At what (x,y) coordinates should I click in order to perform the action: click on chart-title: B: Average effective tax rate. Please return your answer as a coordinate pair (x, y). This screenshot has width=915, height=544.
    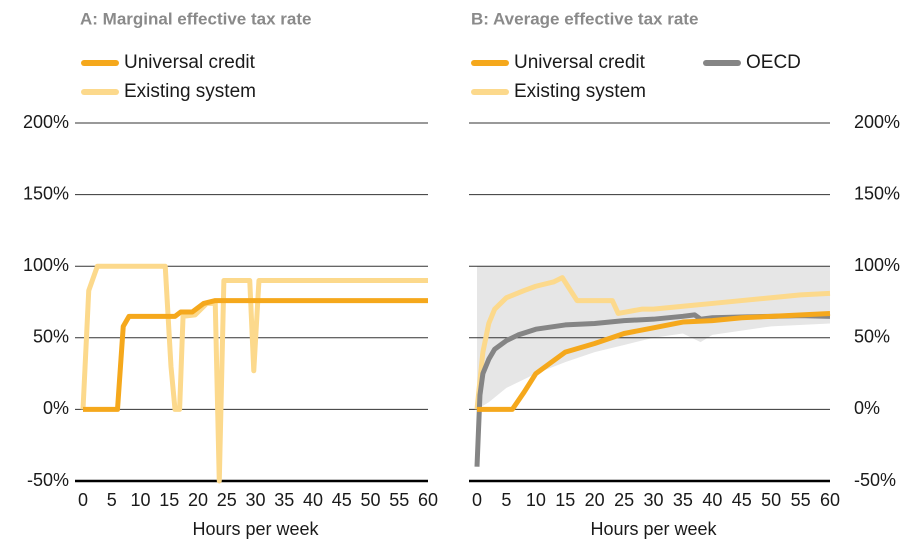
    Looking at the image, I should click on (584, 18).